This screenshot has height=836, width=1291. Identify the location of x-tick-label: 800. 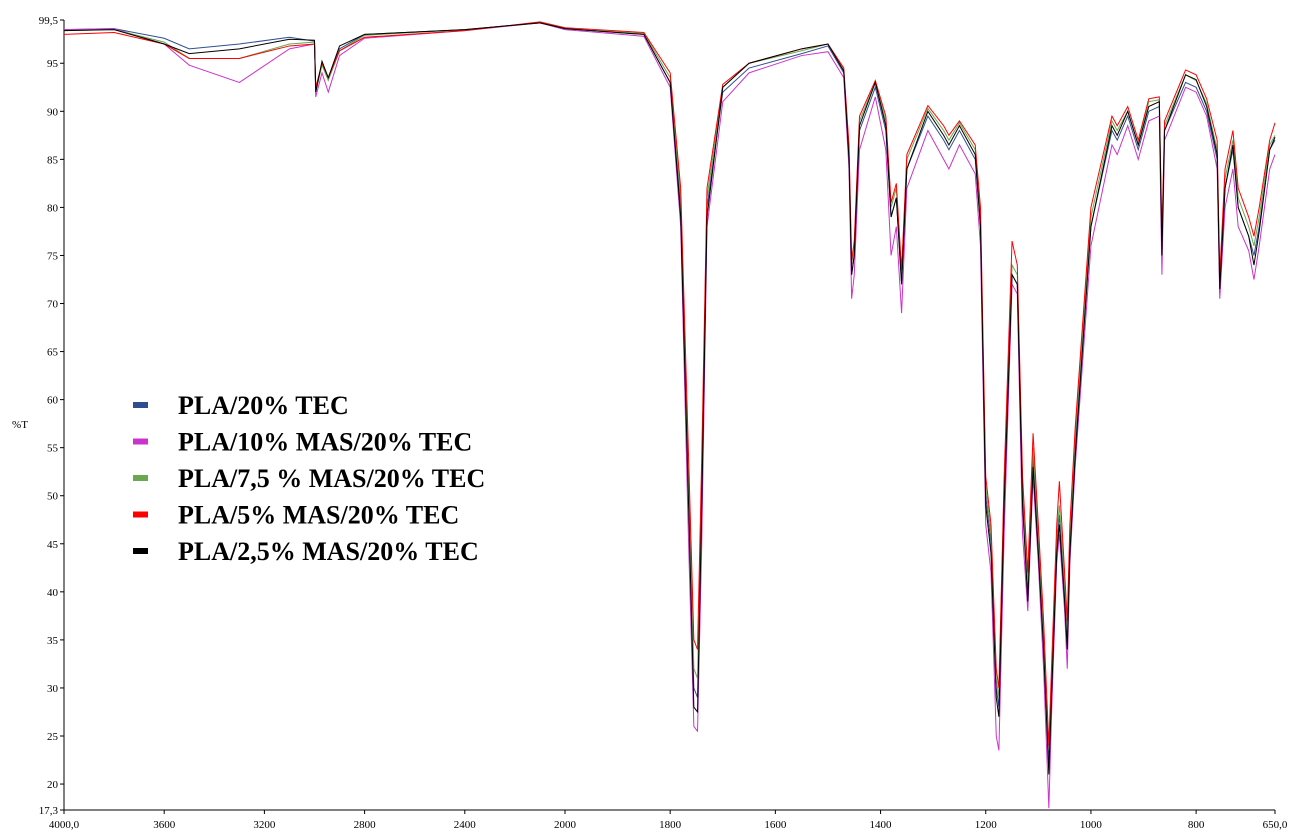
(1196, 825).